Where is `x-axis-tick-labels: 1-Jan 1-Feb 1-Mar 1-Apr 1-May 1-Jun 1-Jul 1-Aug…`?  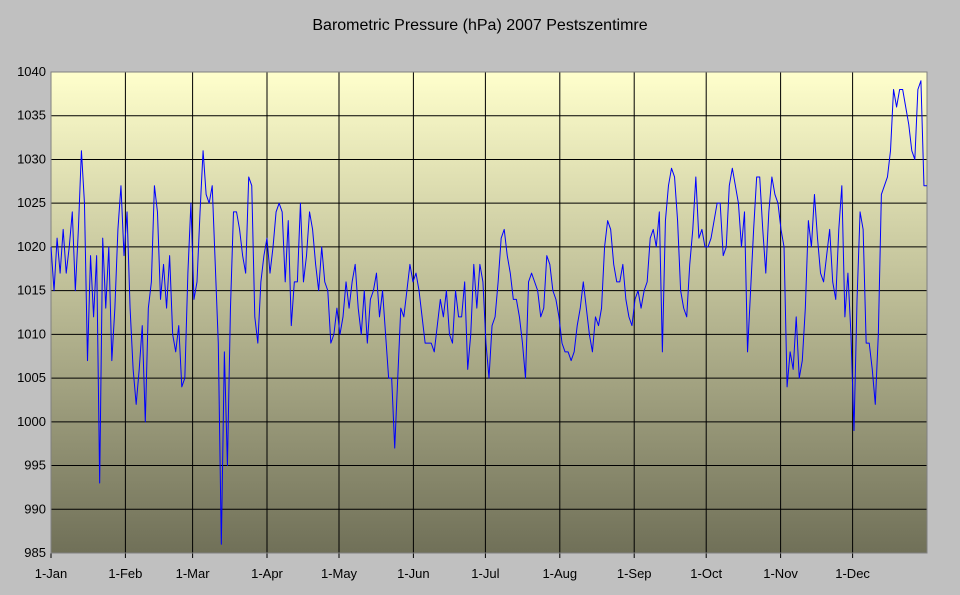 x-axis-tick-labels: 1-Jan 1-Feb 1-Mar 1-Apr 1-May 1-Jun 1-Jul 1-Aug… is located at coordinates (453, 573).